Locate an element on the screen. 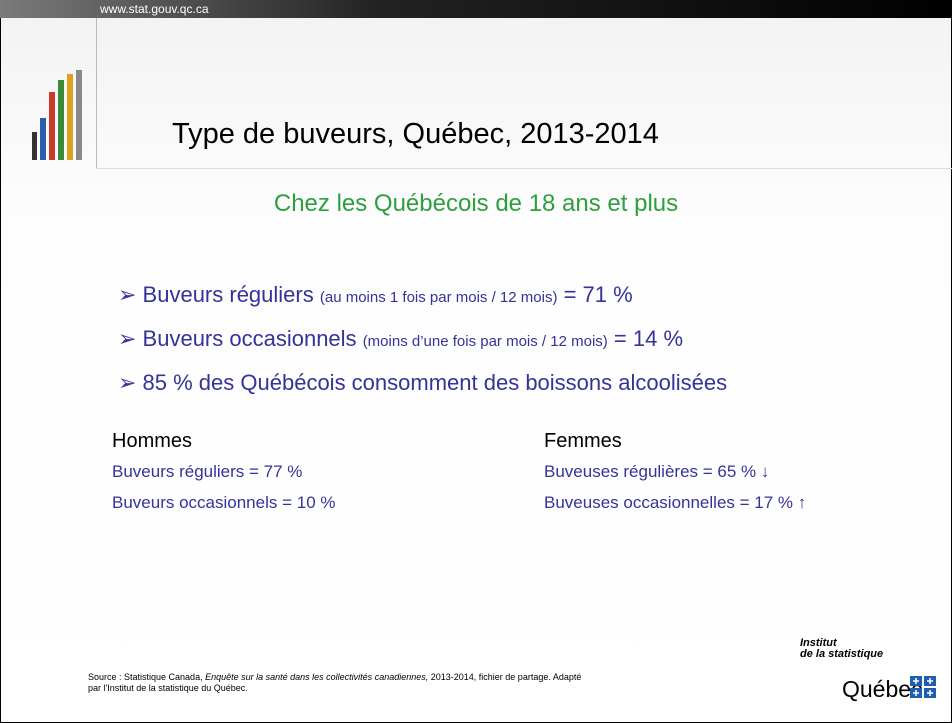 The width and height of the screenshot is (952, 723). source-text: Source : Statistique Canada, is located at coordinates (145, 677).